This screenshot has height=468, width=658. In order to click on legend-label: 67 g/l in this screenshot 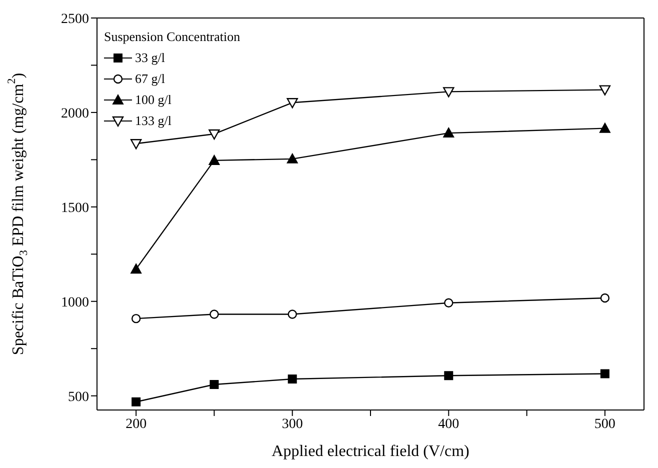, I will do `click(150, 79)`.